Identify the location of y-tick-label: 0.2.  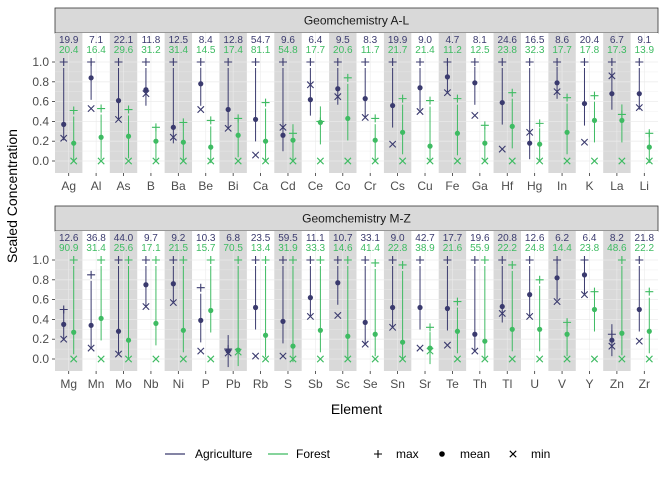
(40, 141).